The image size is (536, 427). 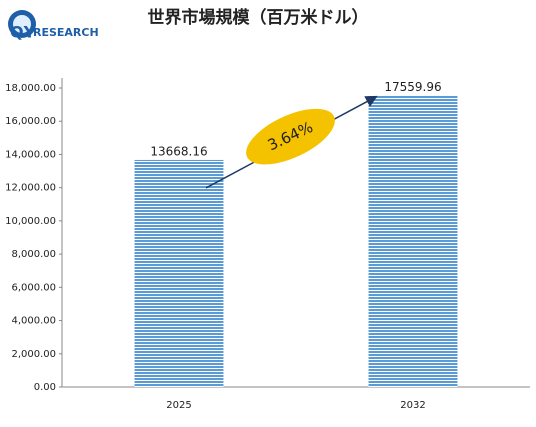 I want to click on chart-title: 世界市場規模（百万米ドル）, so click(x=258, y=17).